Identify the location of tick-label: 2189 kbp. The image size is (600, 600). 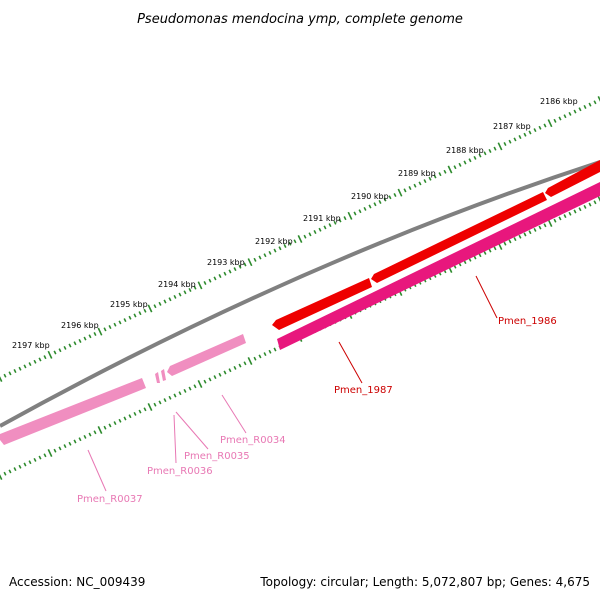
(417, 173).